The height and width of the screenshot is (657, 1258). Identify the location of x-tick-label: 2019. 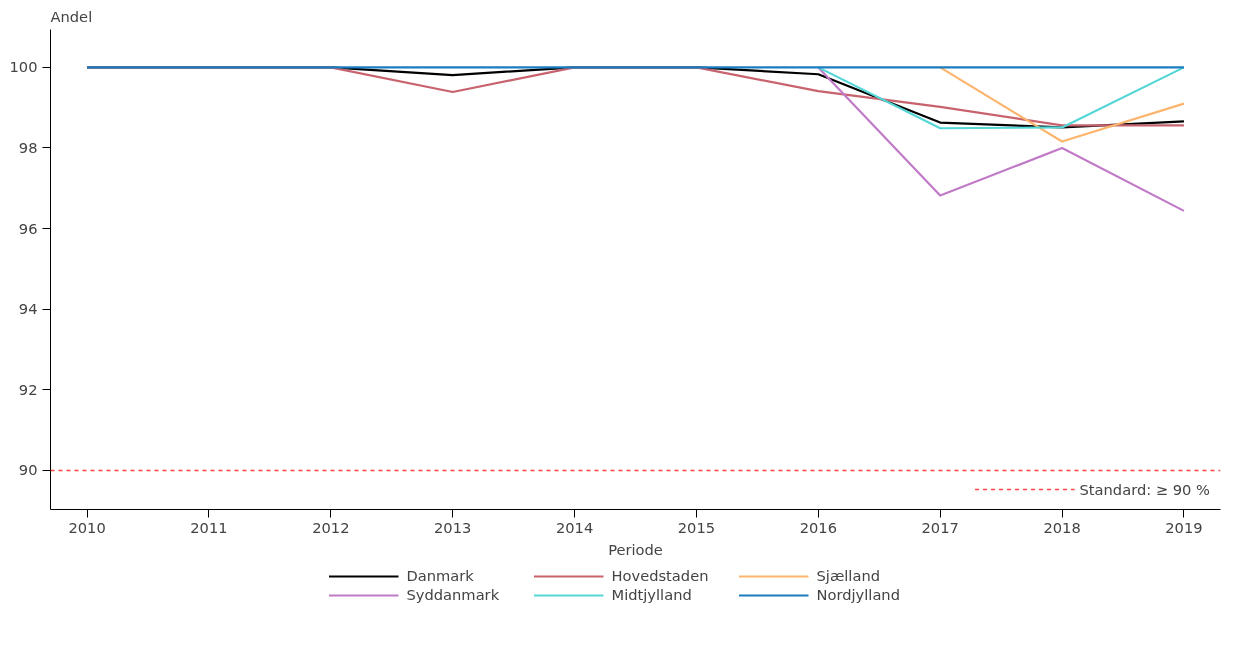
(1184, 527).